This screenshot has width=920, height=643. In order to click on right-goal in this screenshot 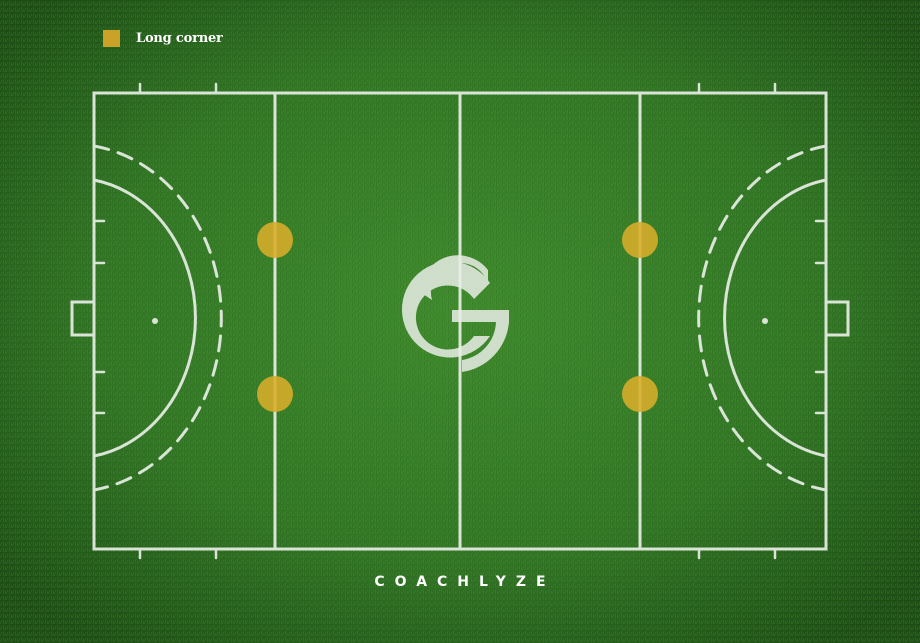, I will do `click(837, 318)`.